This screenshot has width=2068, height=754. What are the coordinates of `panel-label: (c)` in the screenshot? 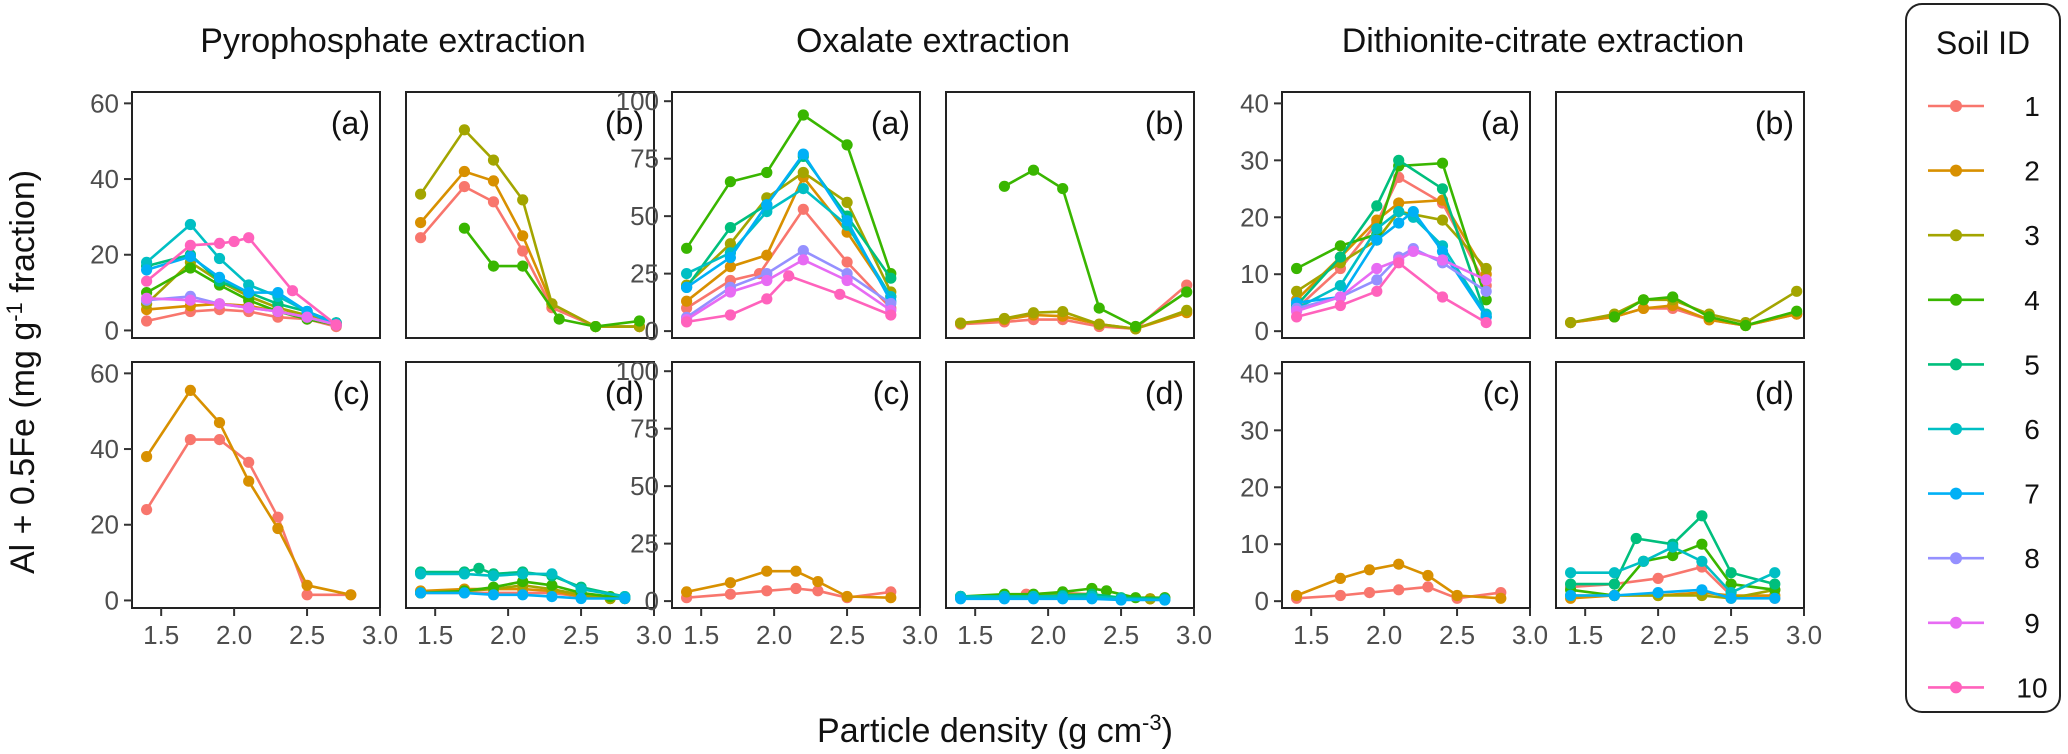 It's located at (1501, 393).